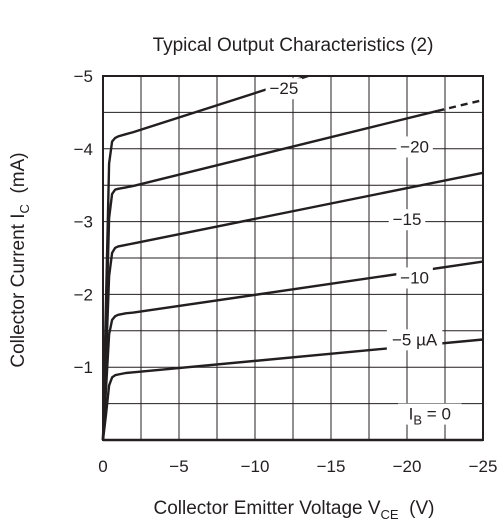 This screenshot has height=528, width=502. I want to click on x-tick-label: −5, so click(178, 466).